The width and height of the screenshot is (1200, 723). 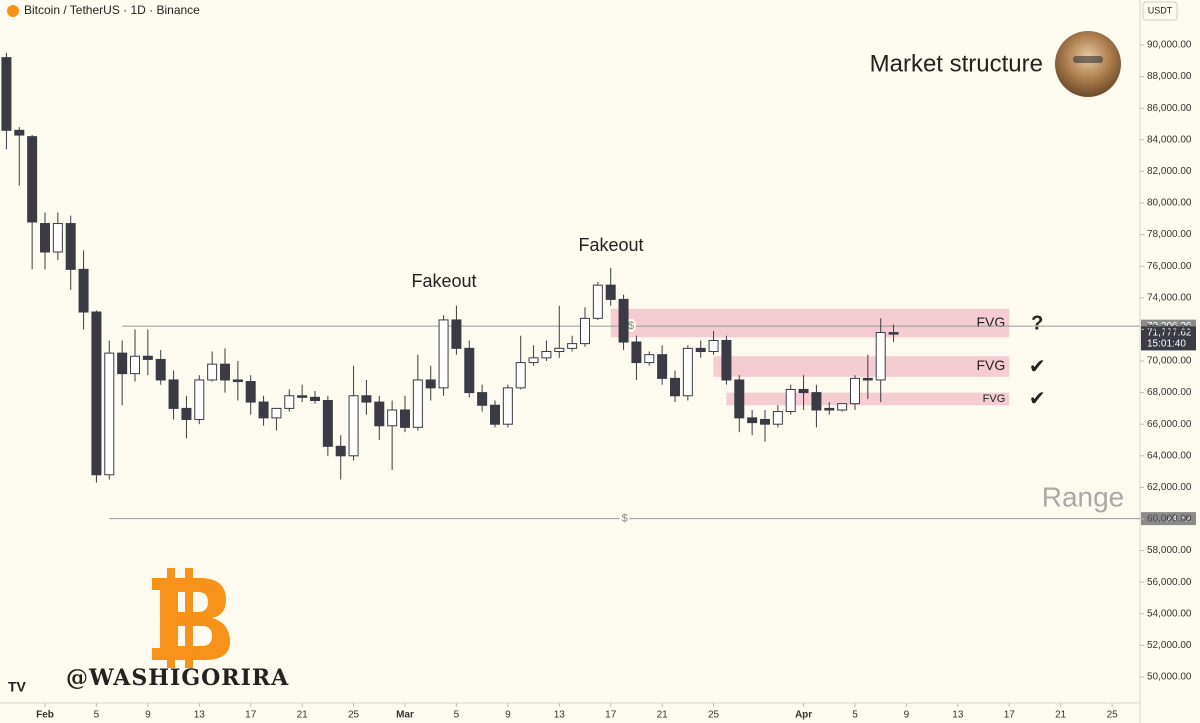 I want to click on x-tick-label: Mar, so click(x=405, y=715).